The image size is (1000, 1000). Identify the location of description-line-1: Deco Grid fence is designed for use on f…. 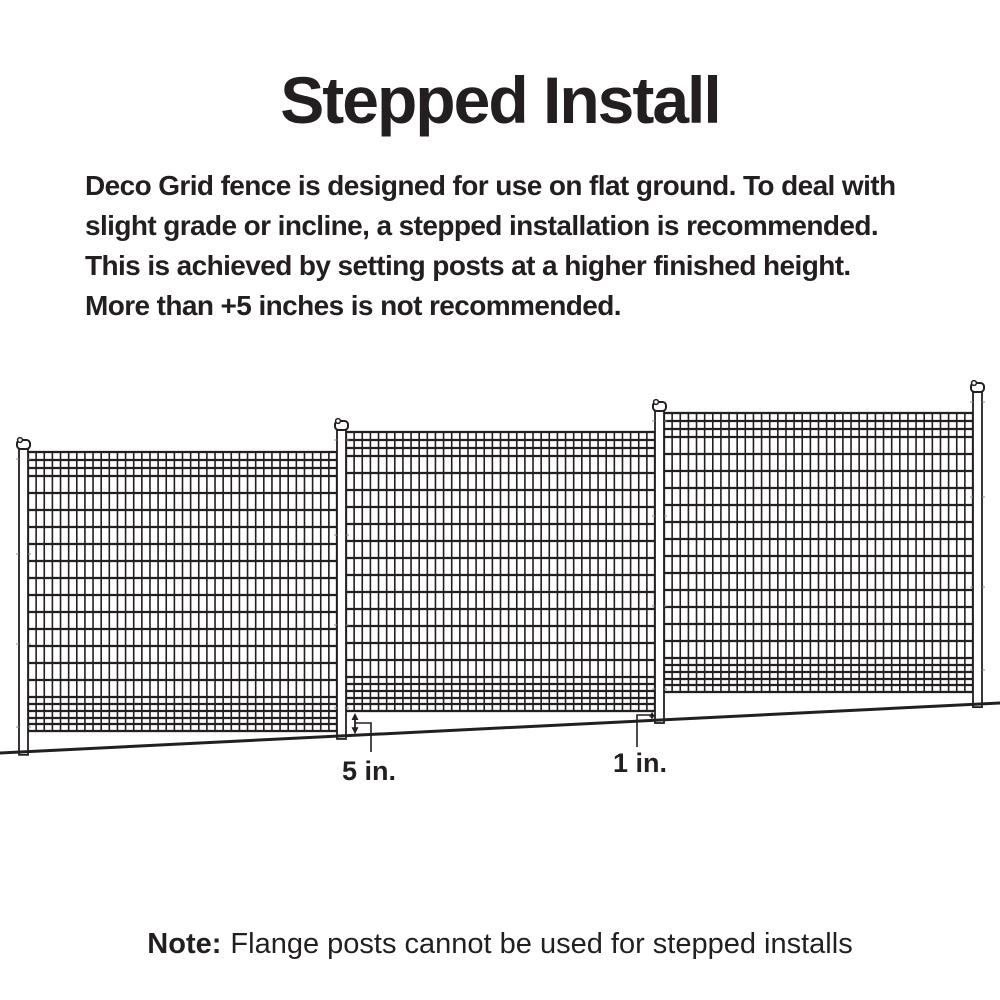
(490, 185).